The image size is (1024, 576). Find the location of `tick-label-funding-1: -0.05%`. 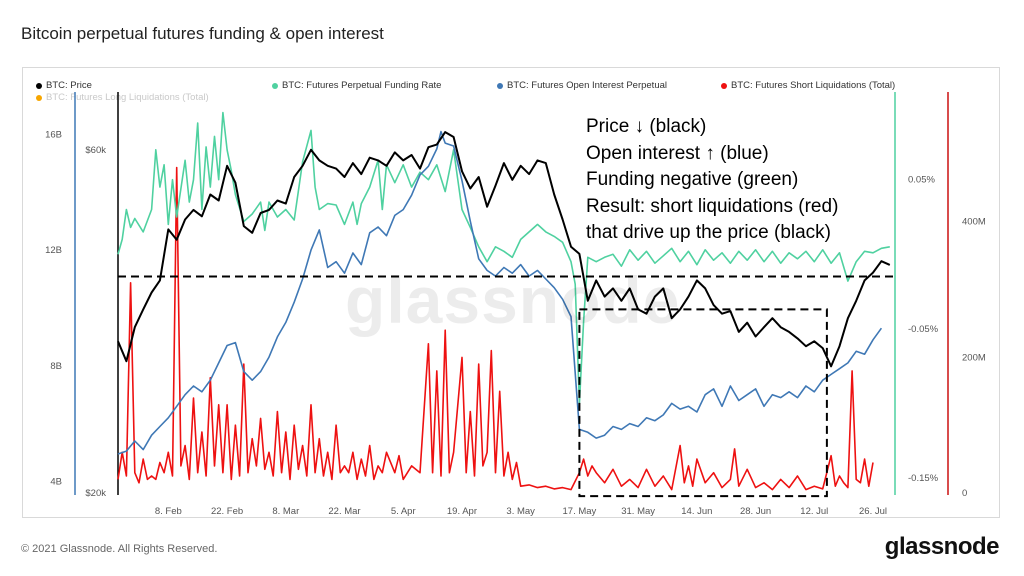

tick-label-funding-1: -0.05% is located at coordinates (923, 329).